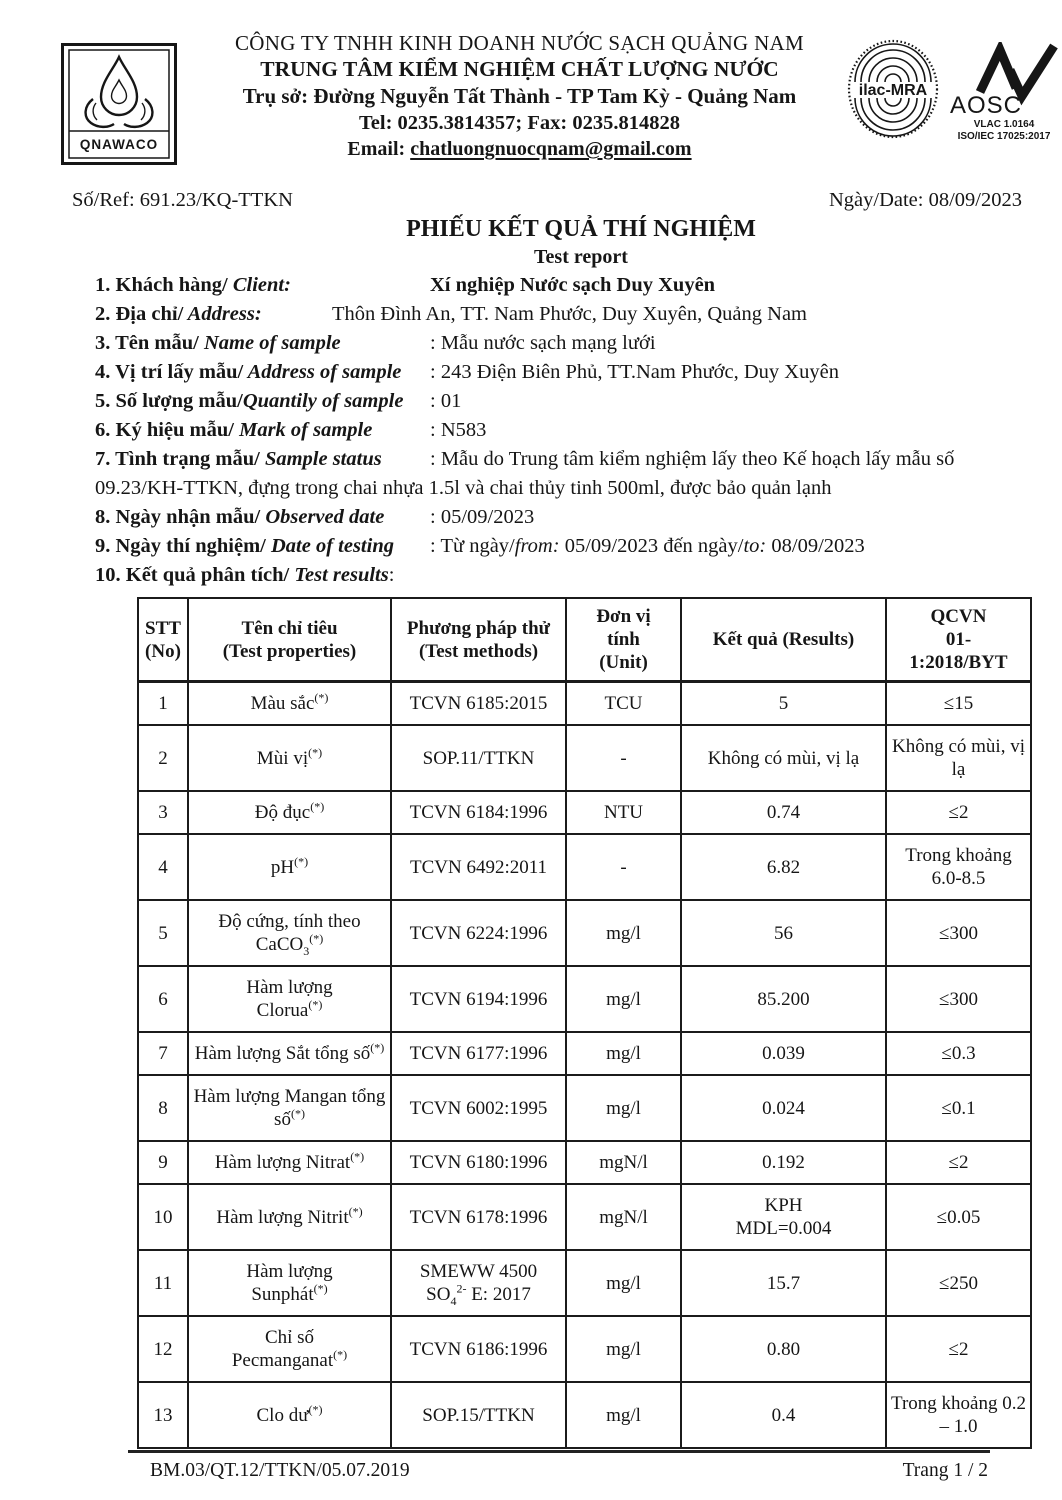 This screenshot has width=1062, height=1500. I want to click on test-method: SMEWW 4500 SO42- E: 2017, so click(478, 1283).